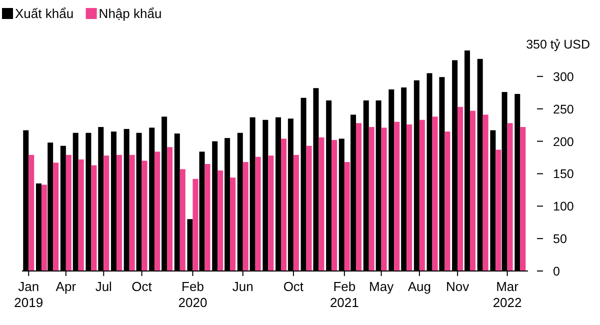 The height and width of the screenshot is (325, 600). I want to click on y-tick-label: 0, so click(556, 271).